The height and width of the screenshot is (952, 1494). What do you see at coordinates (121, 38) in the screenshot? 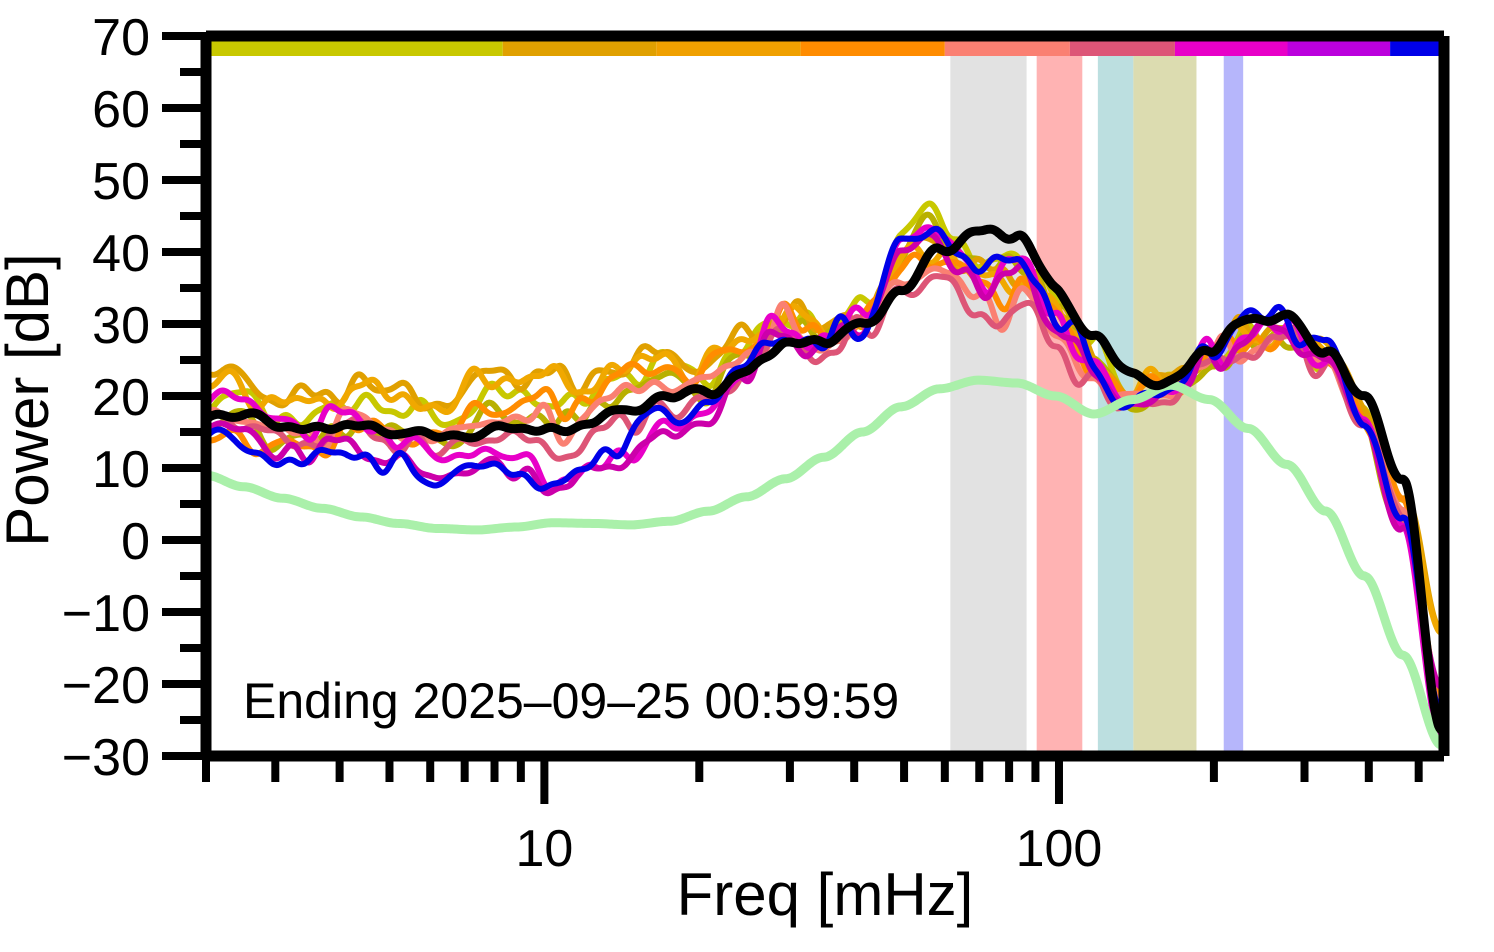
I see `y-tick-label: 70` at bounding box center [121, 38].